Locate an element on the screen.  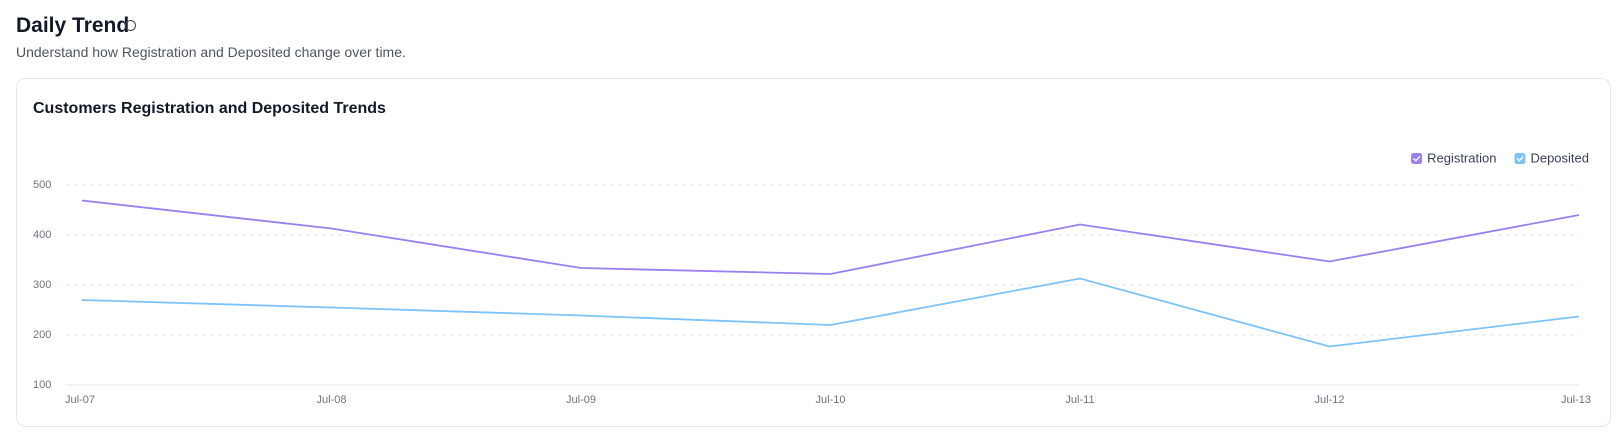
x-tick-label: Jul-10 is located at coordinates (831, 400).